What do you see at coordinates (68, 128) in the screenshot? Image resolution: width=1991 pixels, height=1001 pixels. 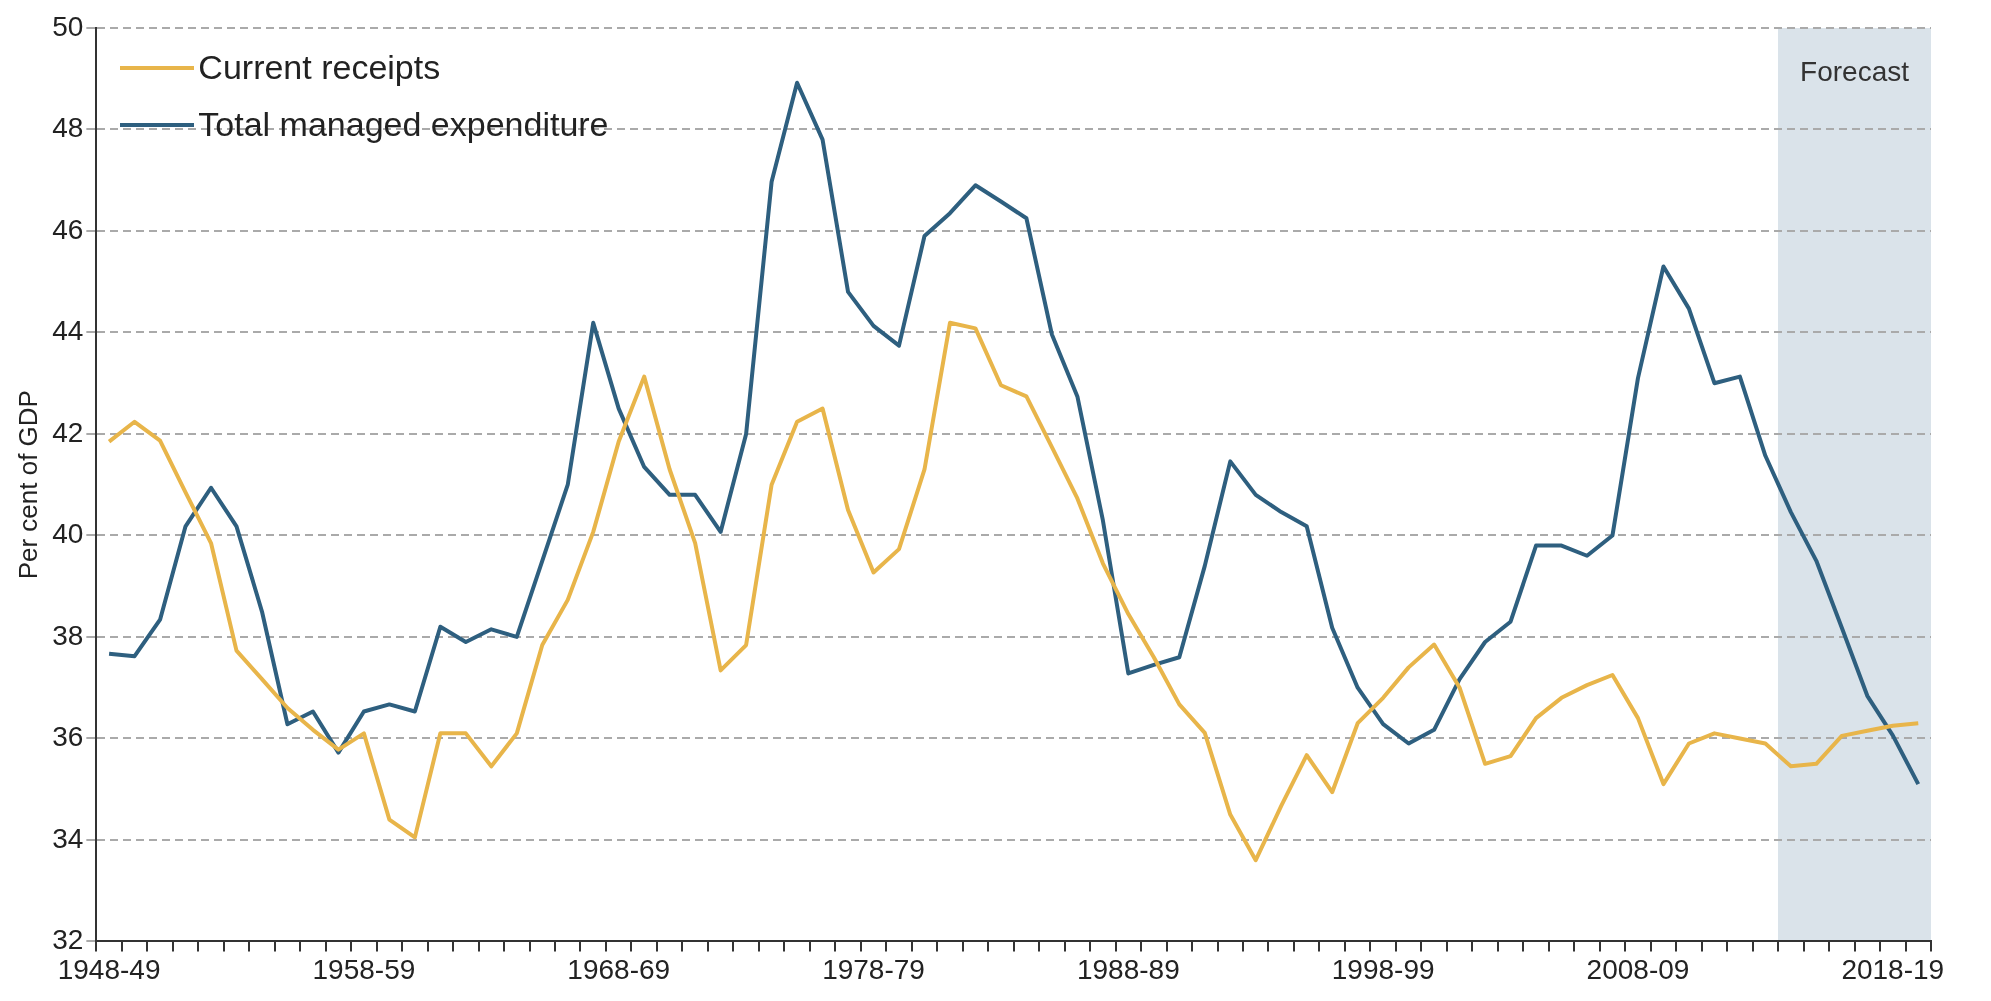 I see `y-tick-label: 48` at bounding box center [68, 128].